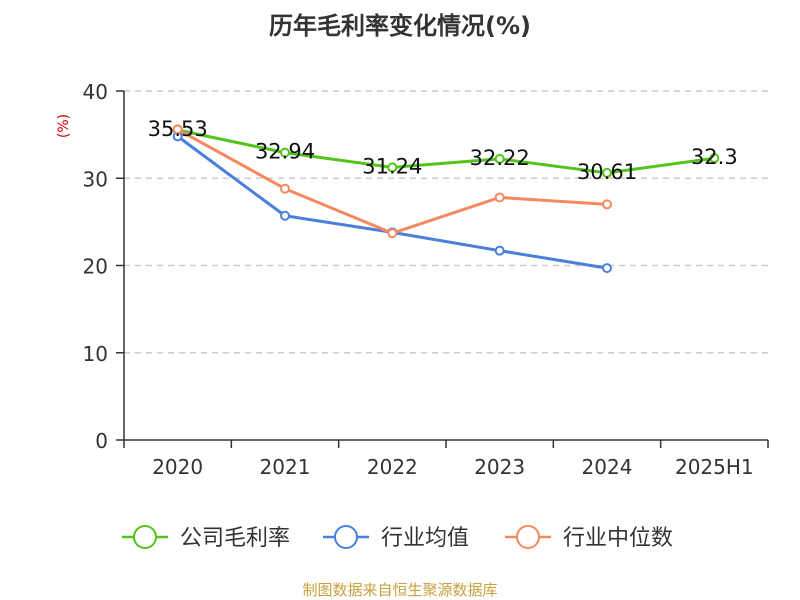 This screenshot has height=600, width=800. What do you see at coordinates (499, 467) in the screenshot?
I see `x-tick-label: 2023` at bounding box center [499, 467].